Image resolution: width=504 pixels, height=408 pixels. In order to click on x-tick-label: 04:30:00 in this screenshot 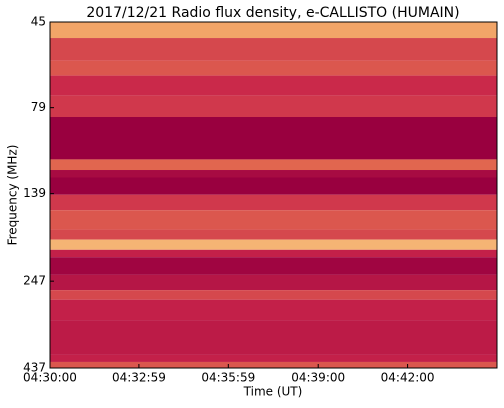, I will do `click(50, 378)`.